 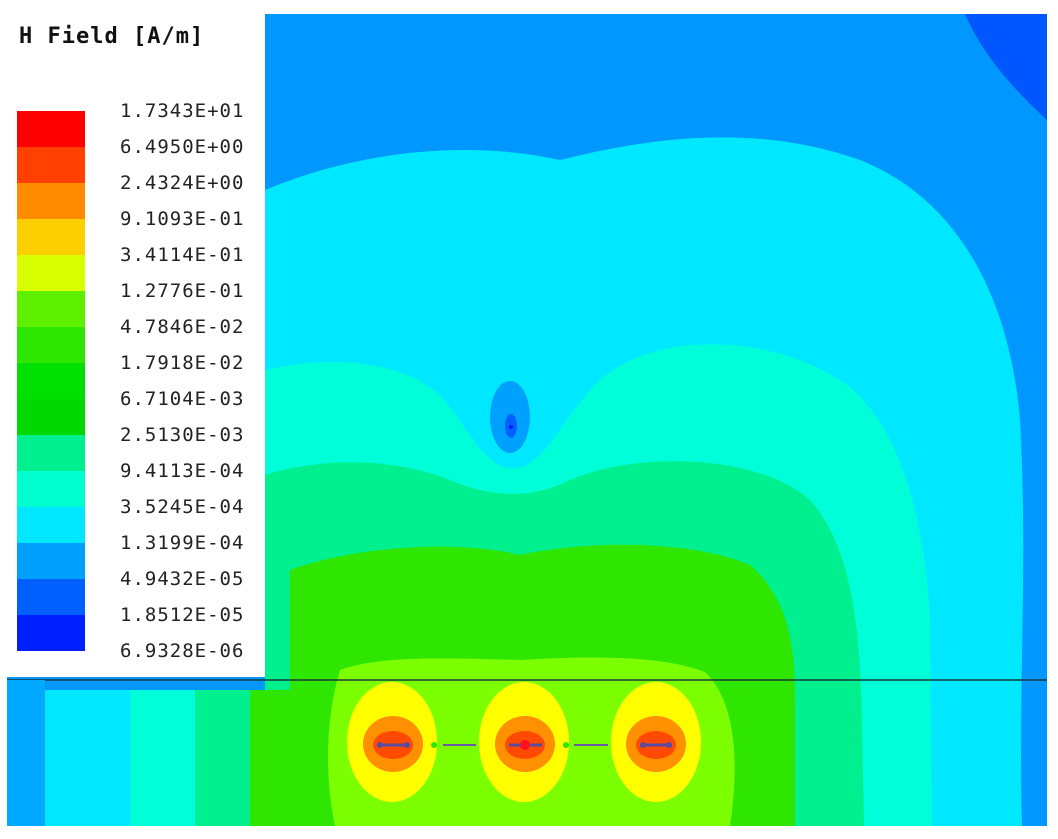 I want to click on field-region-corner, so click(x=1006, y=67).